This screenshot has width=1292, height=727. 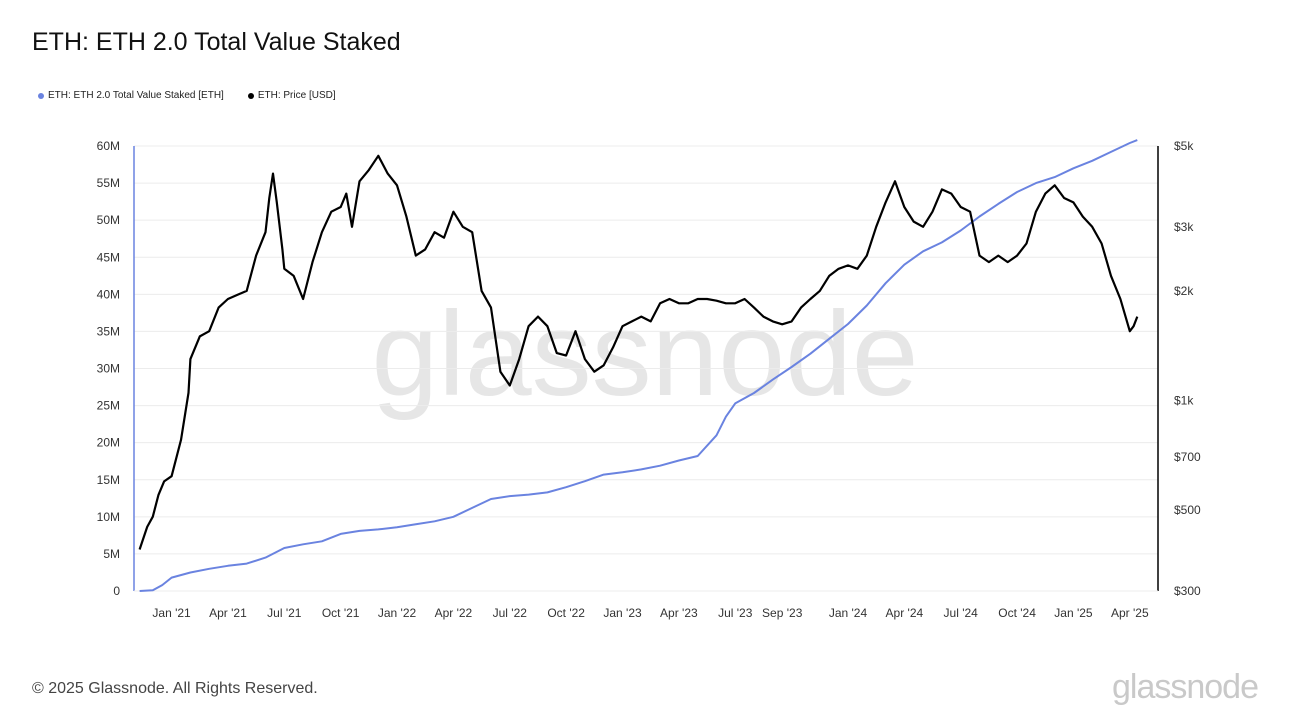 I want to click on right-axis: $300 $500 $700 $1k $2k $3k $5k, so click(x=1179, y=368).